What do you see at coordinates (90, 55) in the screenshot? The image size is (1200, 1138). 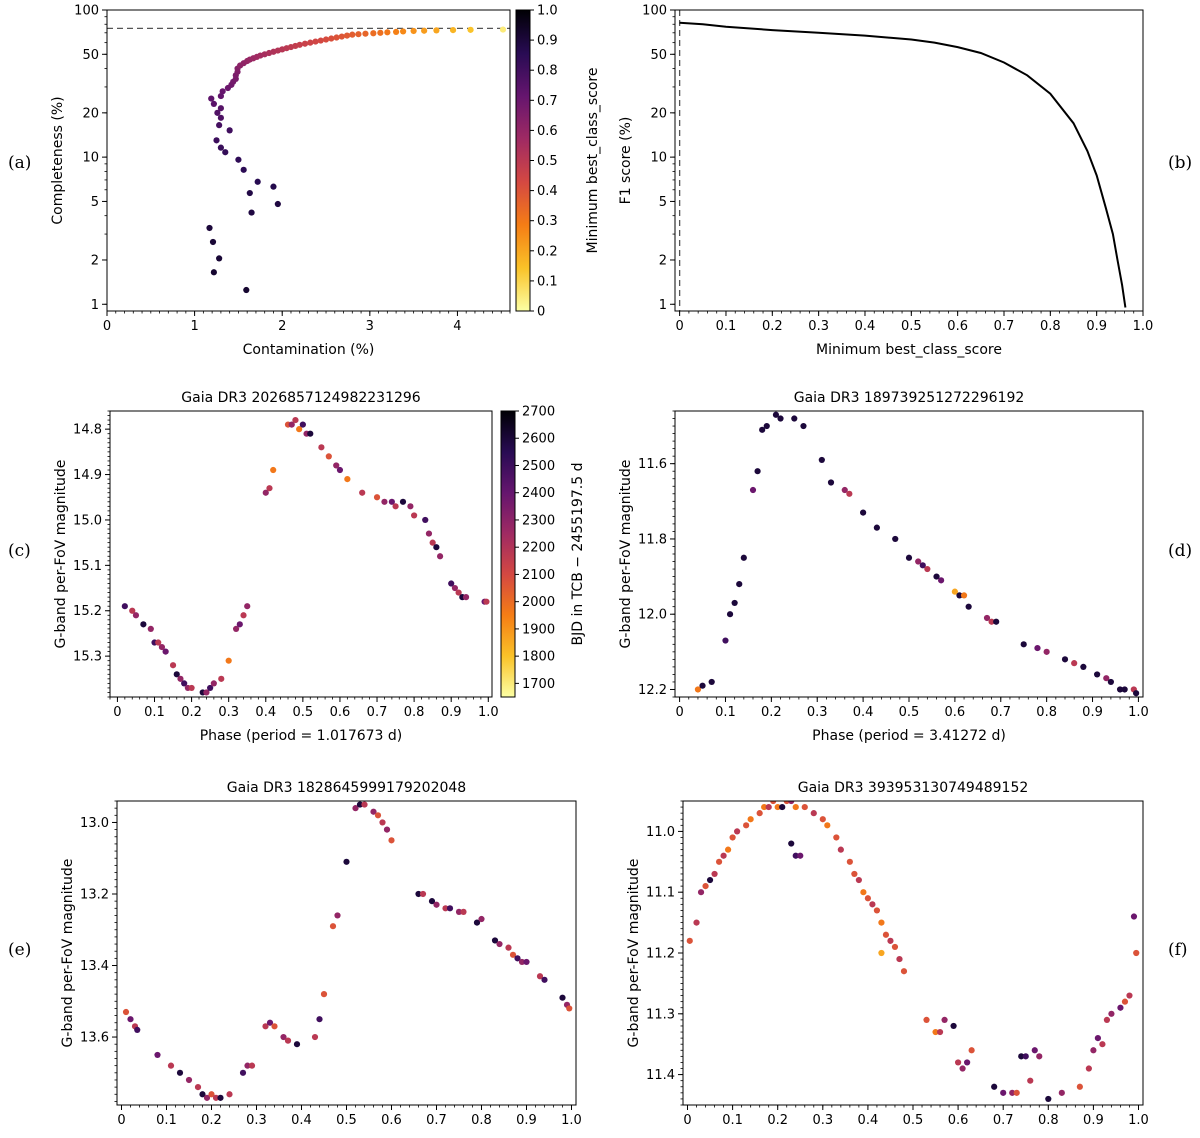 I see `y-tick-label: 50` at bounding box center [90, 55].